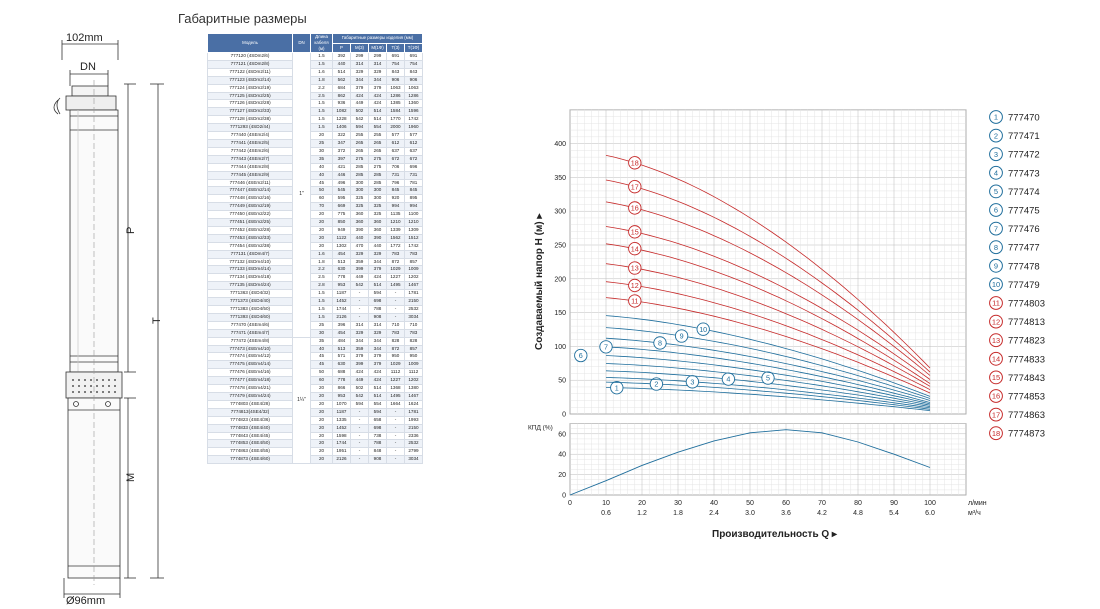 Image resolution: width=1100 pixels, height=609 pixels. What do you see at coordinates (395, 262) in the screenshot?
I see `dim-cell: 872` at bounding box center [395, 262].